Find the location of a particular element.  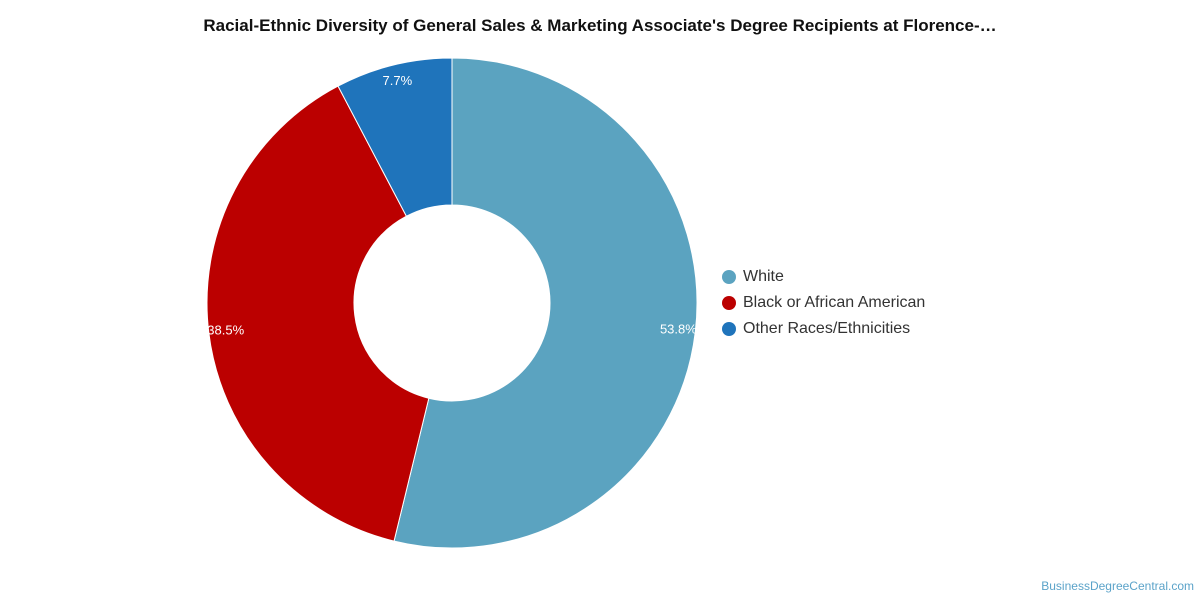

legend-label-other-races-ethnicities: Other Races/Ethnicities is located at coordinates (826, 328).